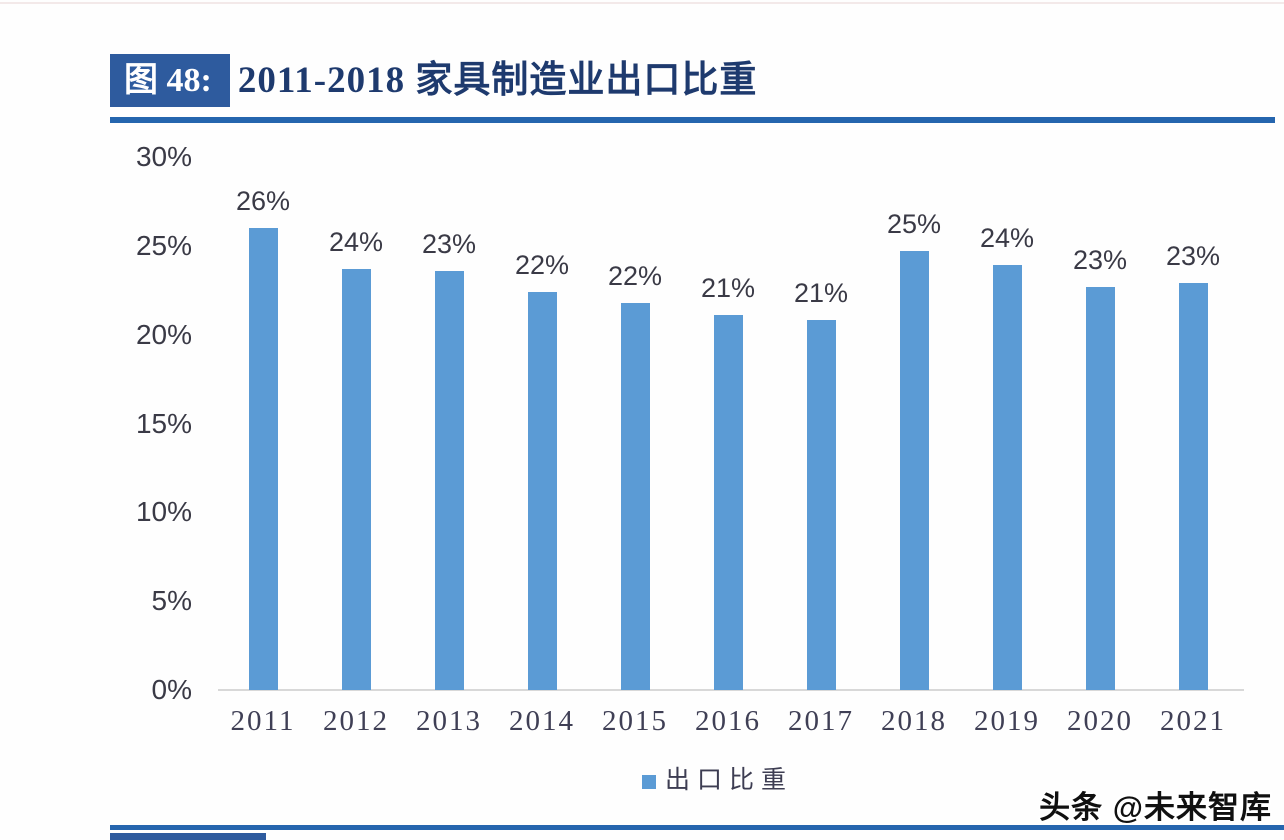 This screenshot has height=840, width=1284. Describe the element at coordinates (692, 120) in the screenshot. I see `title-divider` at that location.